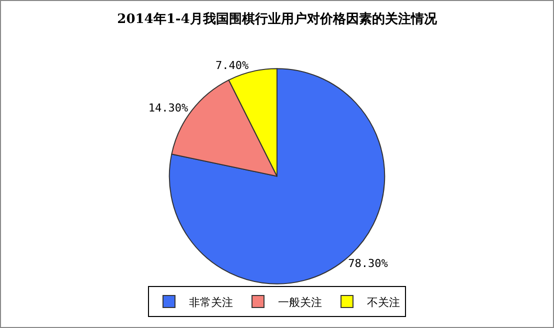 The height and width of the screenshot is (328, 554). Describe the element at coordinates (211, 302) in the screenshot. I see `legend-label: 非常关注` at that location.